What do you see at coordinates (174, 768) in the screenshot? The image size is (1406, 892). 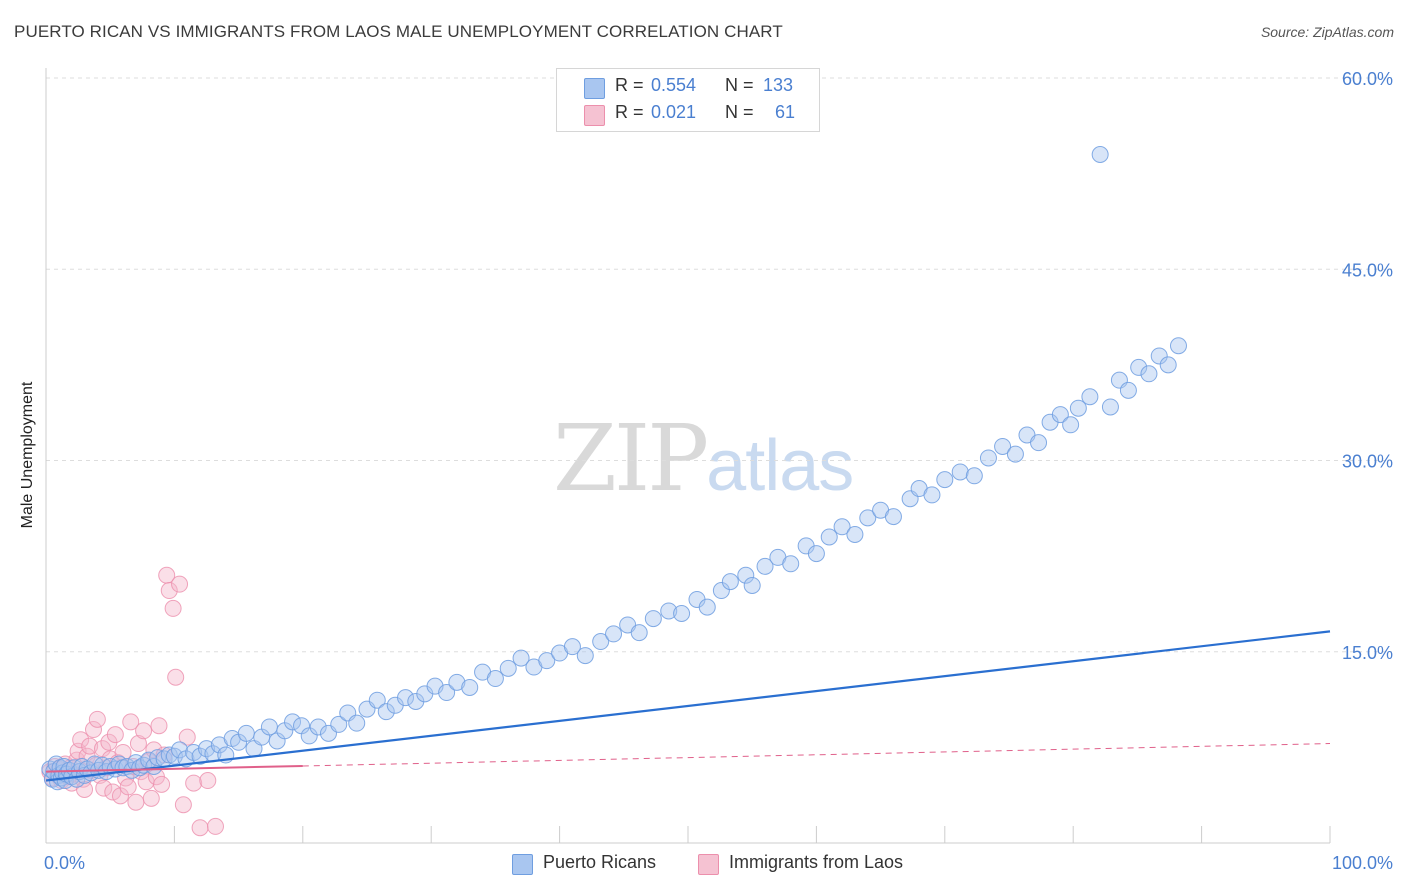 I see `laos-trend-line-solid` at bounding box center [174, 768].